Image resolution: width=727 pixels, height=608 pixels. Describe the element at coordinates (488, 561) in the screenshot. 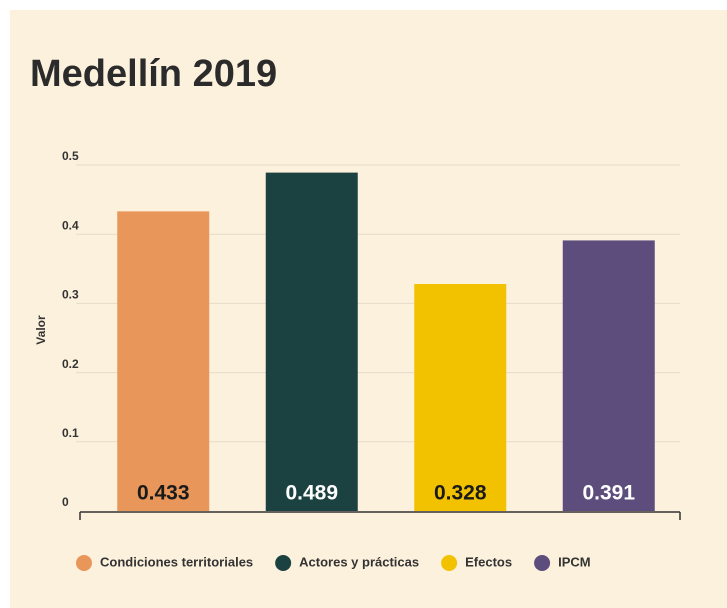

I see `legend-label: Efectos` at that location.